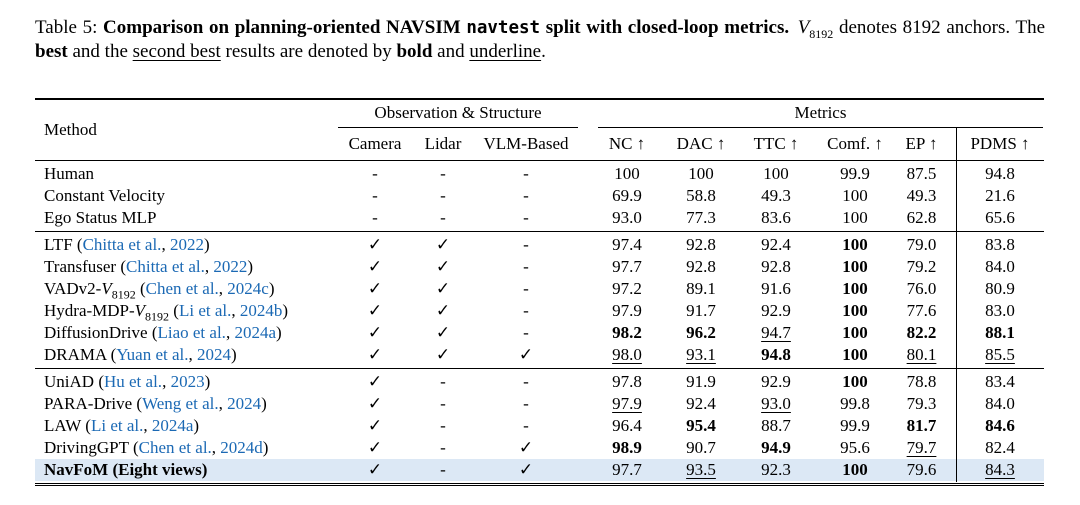  I want to click on citation-year-link: 2024c, so click(248, 288).